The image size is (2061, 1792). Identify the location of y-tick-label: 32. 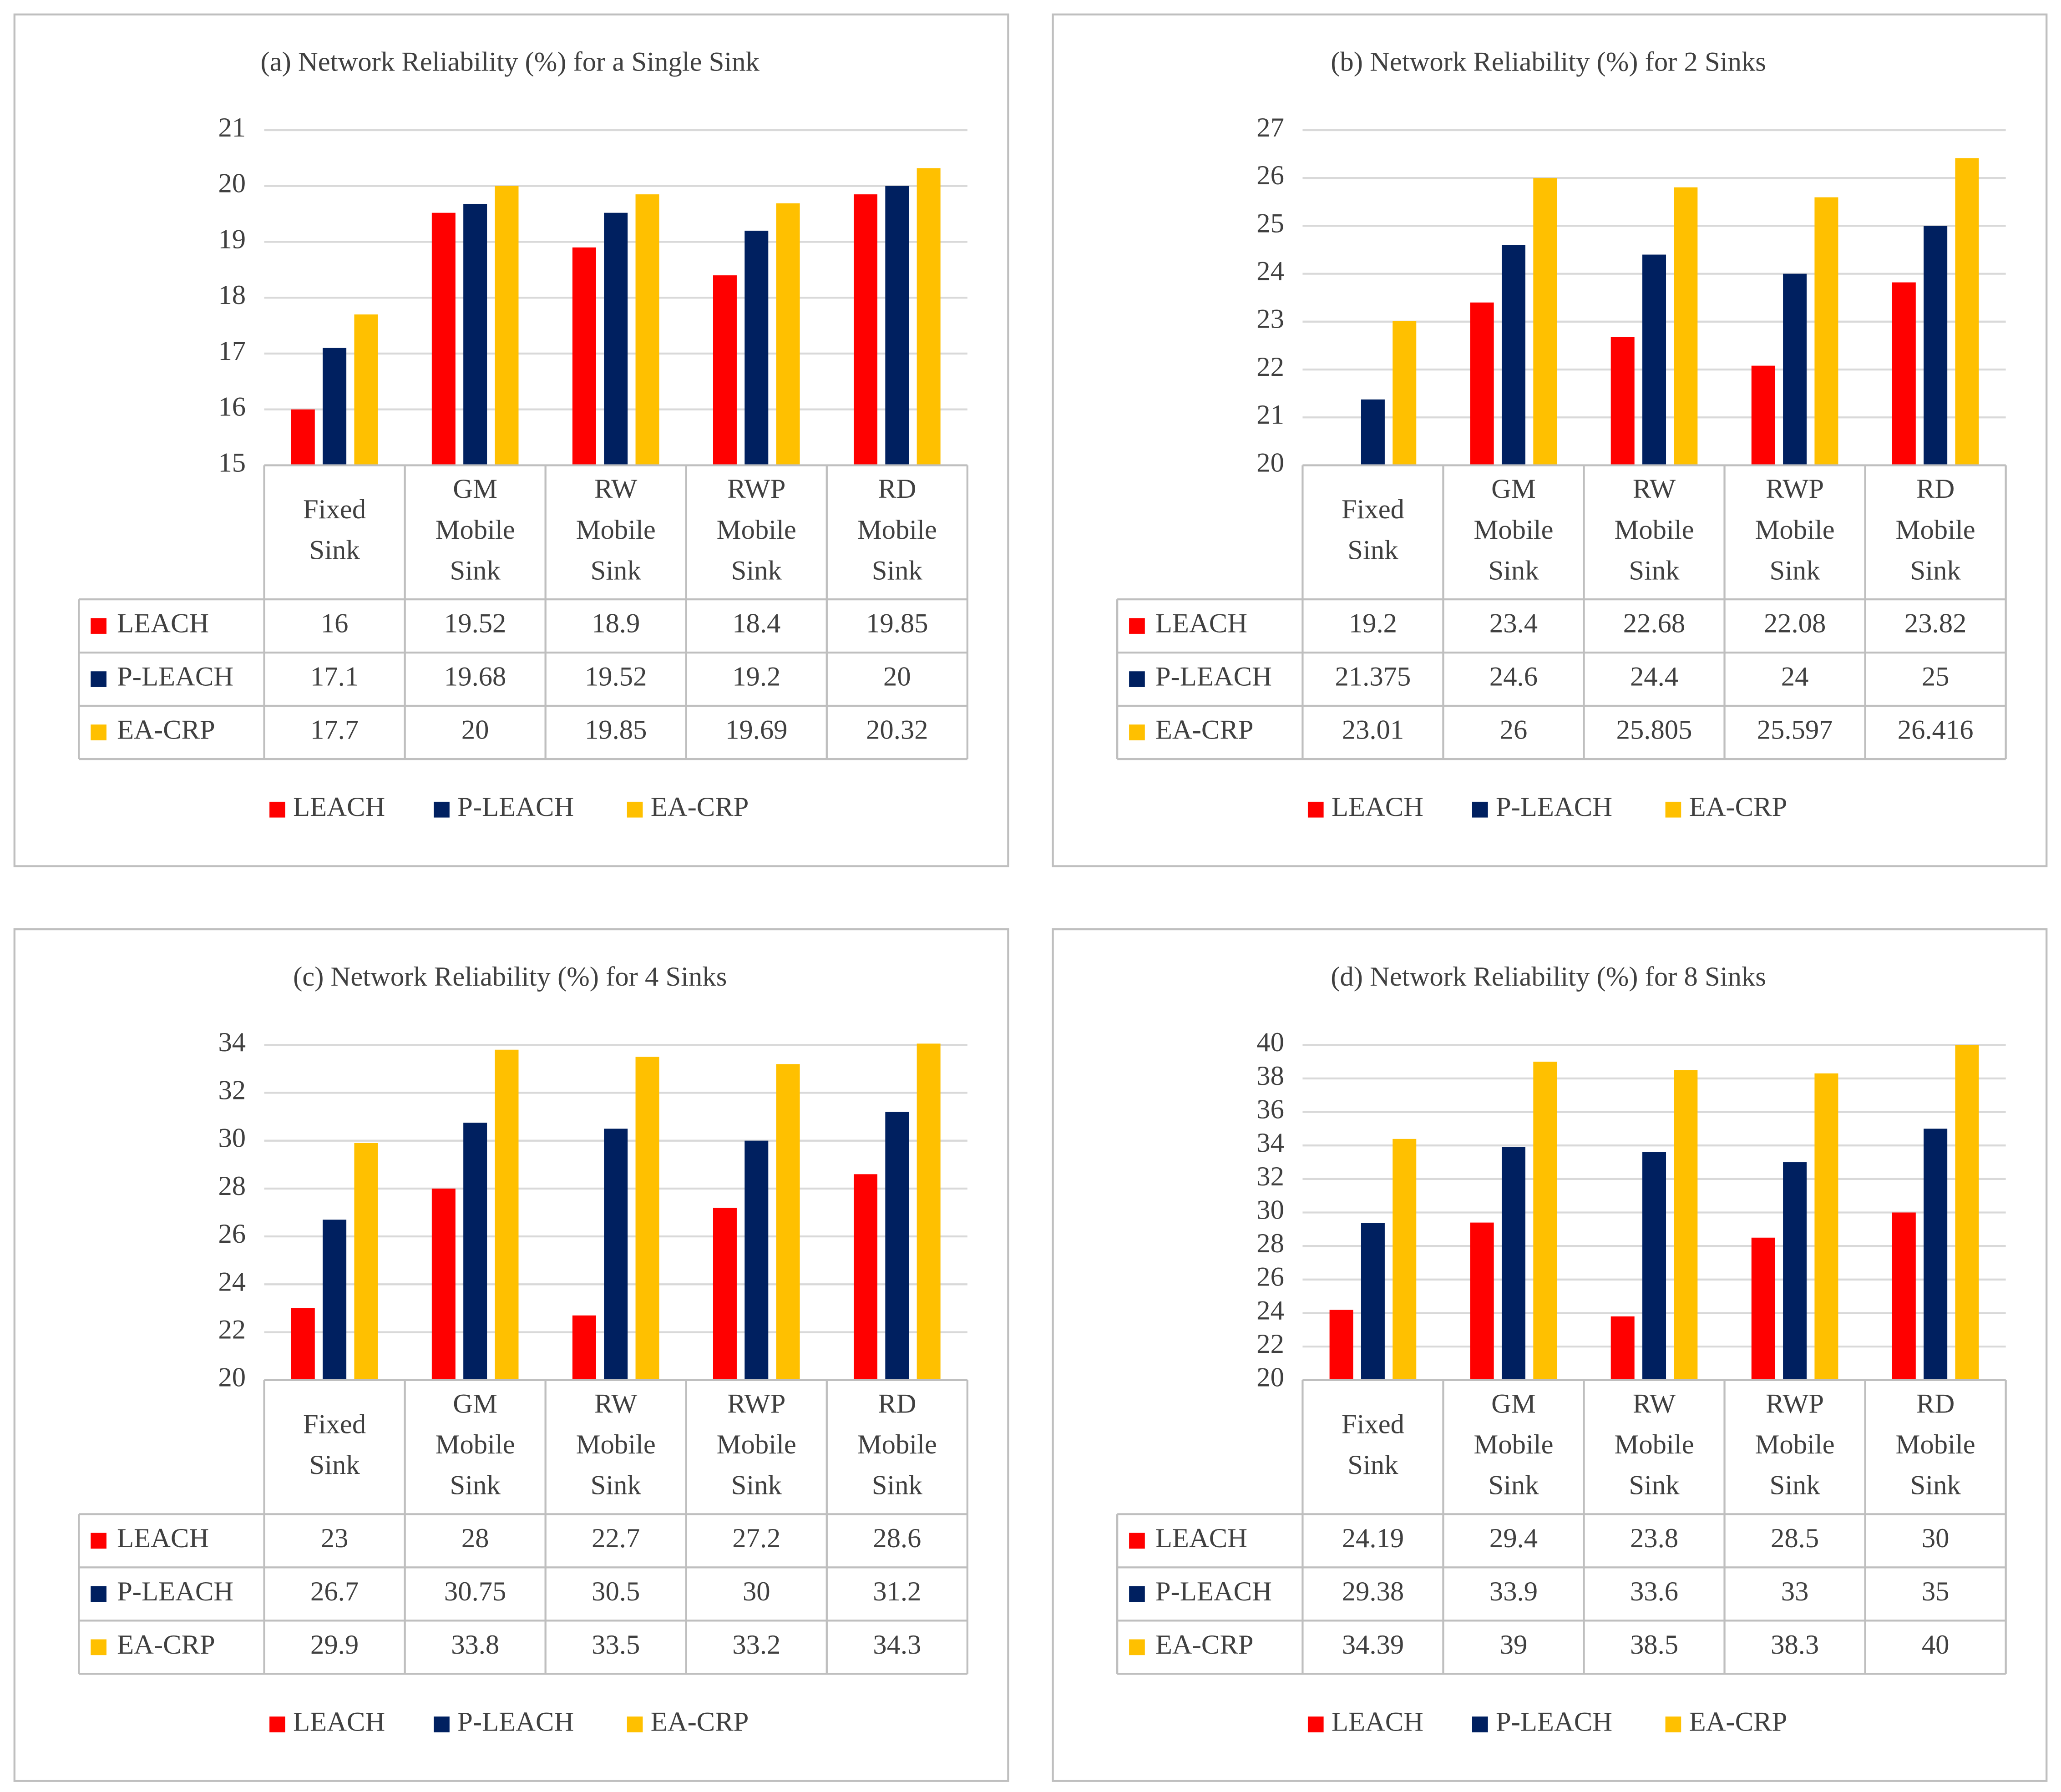
(1270, 1176).